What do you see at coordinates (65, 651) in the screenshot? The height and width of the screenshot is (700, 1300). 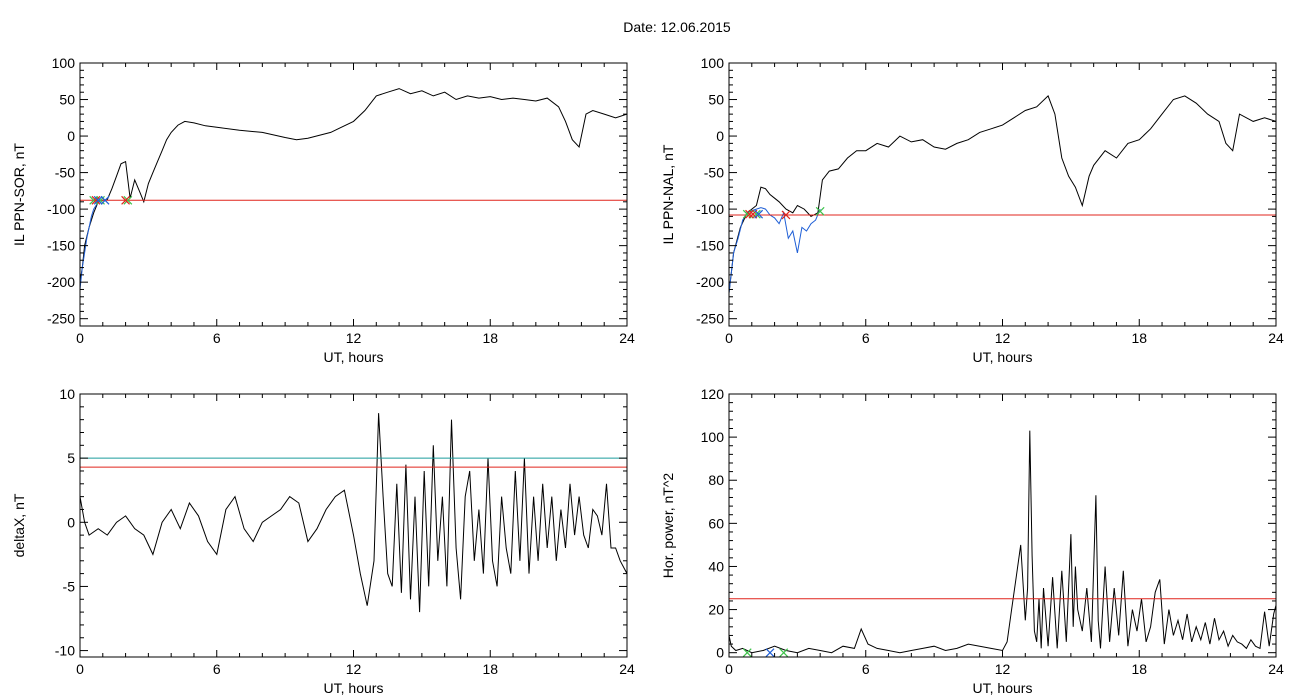 I see `y-tick-label: -10` at bounding box center [65, 651].